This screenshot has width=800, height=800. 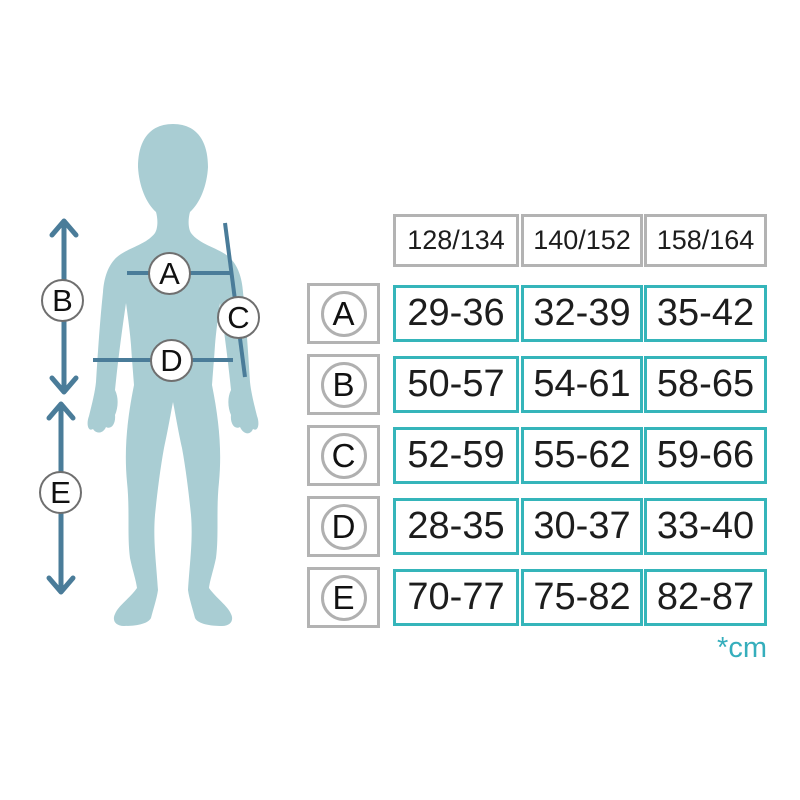 I want to click on row-label-box-d: D, so click(x=343, y=526).